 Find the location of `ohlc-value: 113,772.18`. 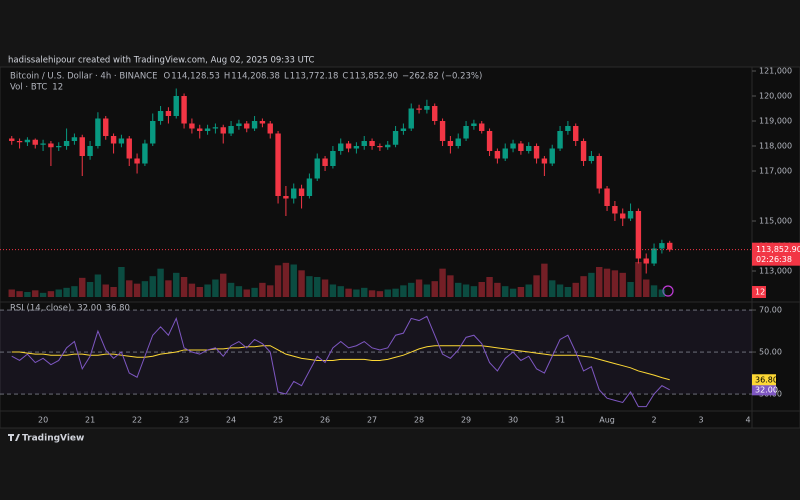

ohlc-value: 113,772.18 is located at coordinates (314, 77).